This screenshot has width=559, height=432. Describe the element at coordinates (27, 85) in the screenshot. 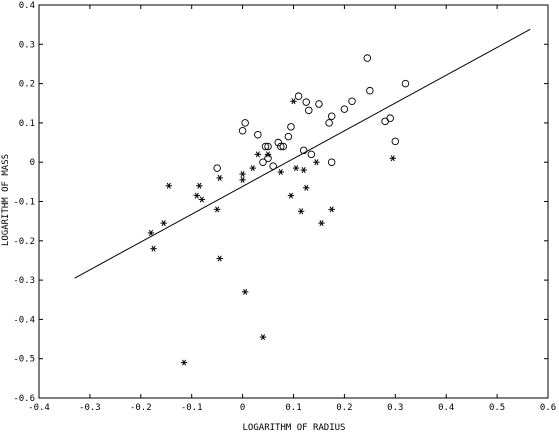

I see `y-tick-label: 0.2` at that location.